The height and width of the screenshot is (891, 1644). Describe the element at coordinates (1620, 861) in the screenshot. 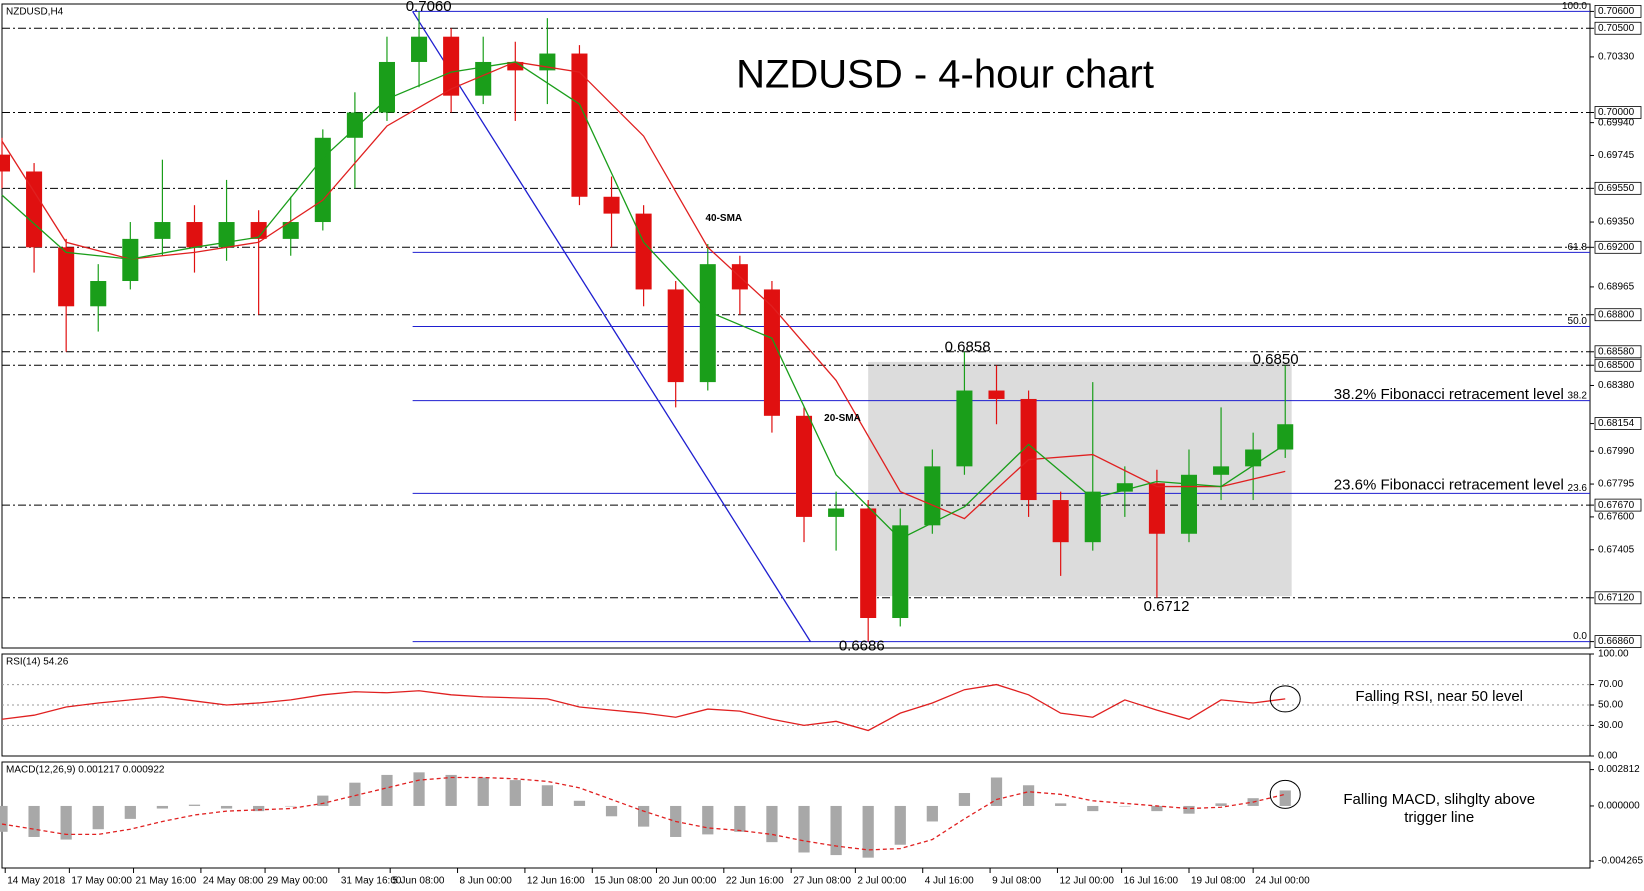

I see `y-tick-label: -0.004265` at that location.